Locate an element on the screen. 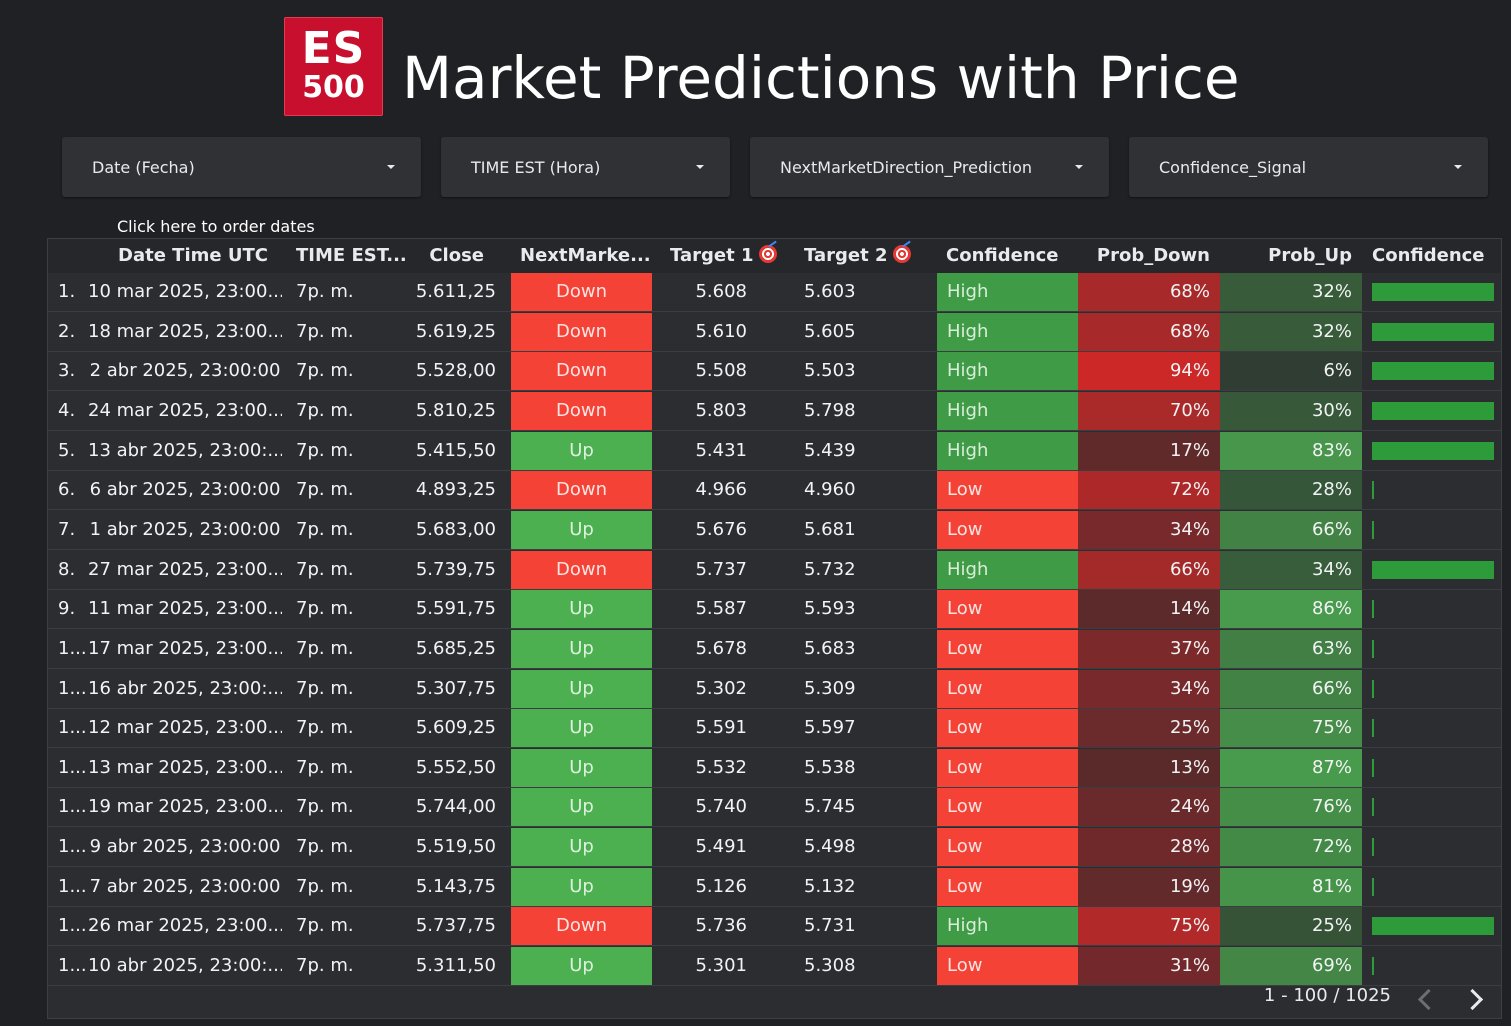 This screenshot has height=1026, width=1511. filter-confidence: Confidence_Signal is located at coordinates (1308, 167).